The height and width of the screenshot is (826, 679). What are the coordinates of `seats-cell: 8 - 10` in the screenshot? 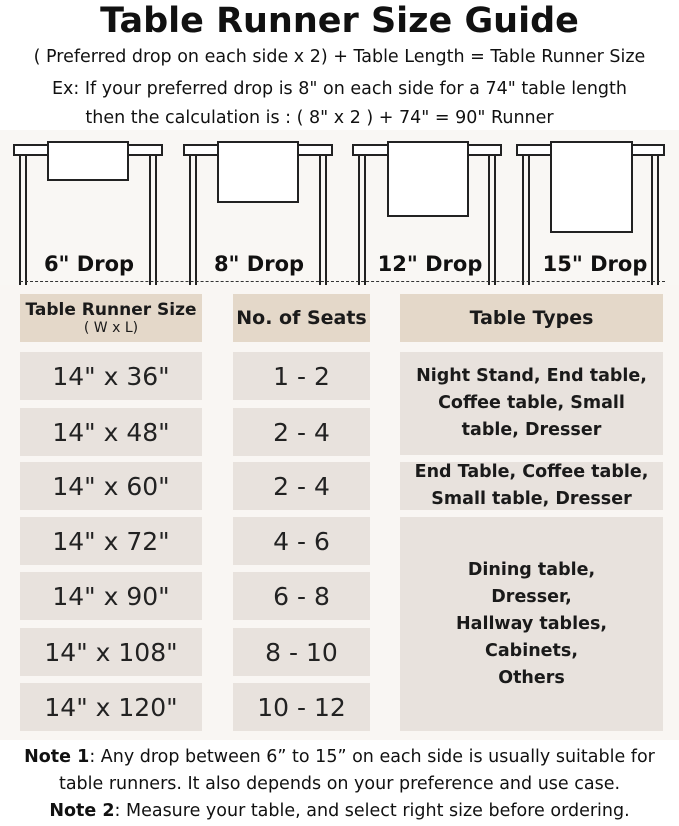 It's located at (301, 652).